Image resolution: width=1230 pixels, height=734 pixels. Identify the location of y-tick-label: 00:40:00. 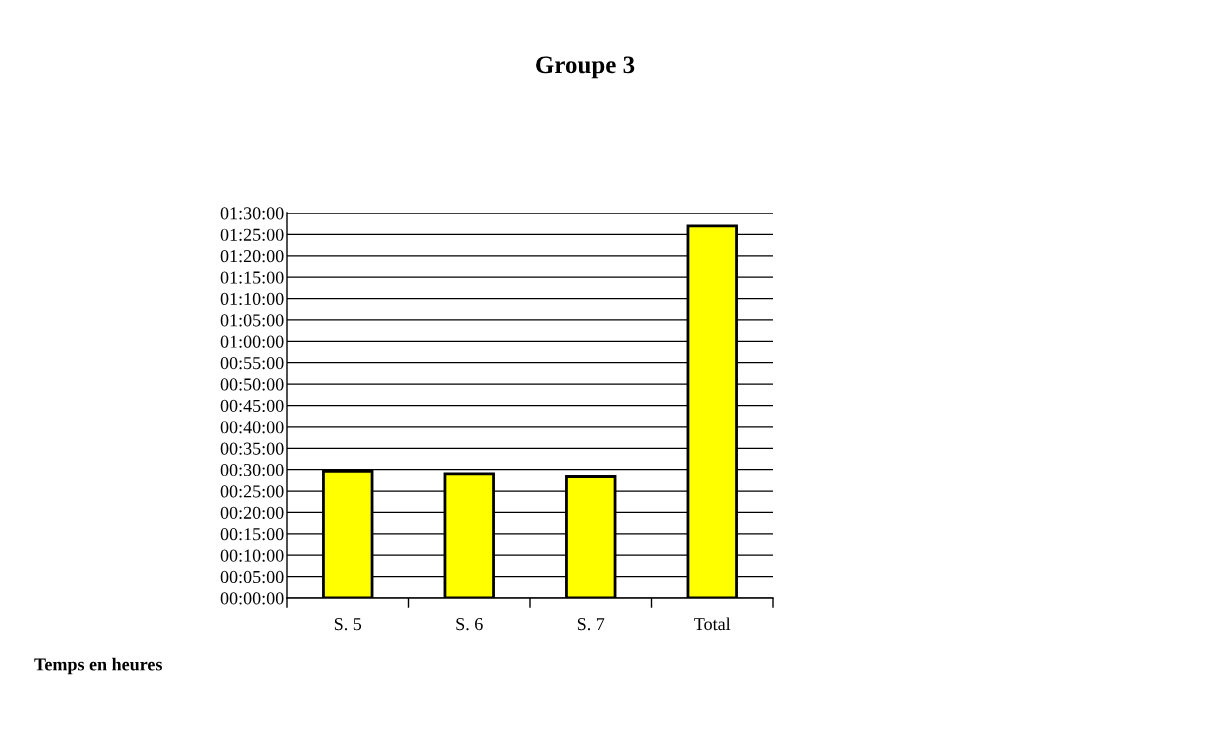
(252, 427).